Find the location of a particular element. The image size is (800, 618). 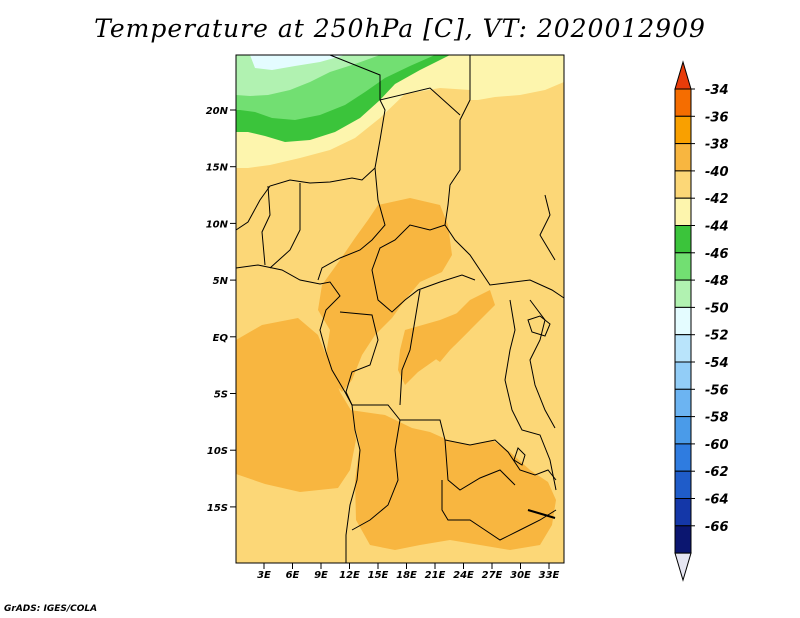

lon-labels: 3E 6E 9E 12E 15E 18E 21E 24E 27E 30E 33E is located at coordinates (408, 572).